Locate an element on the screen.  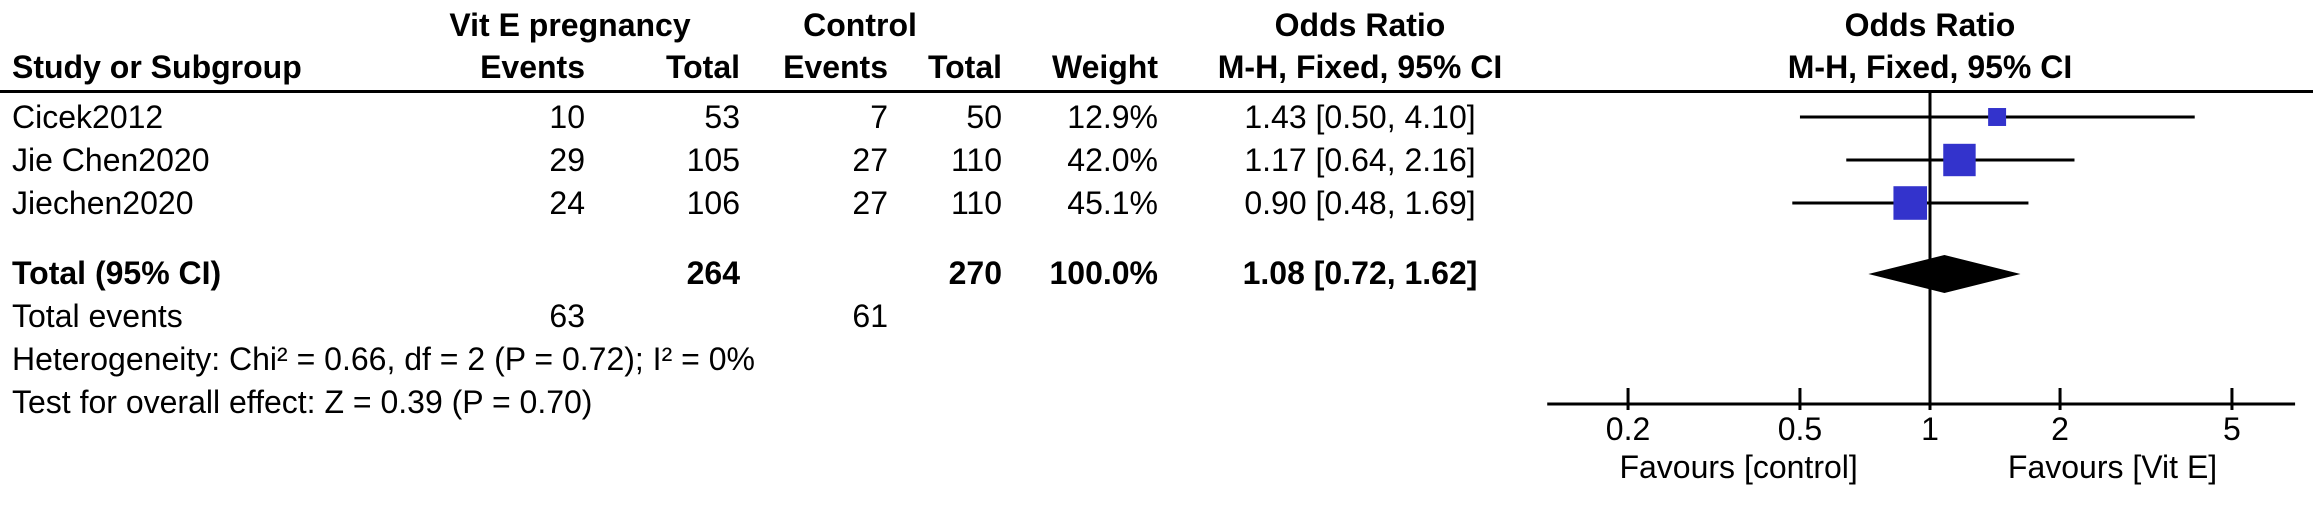
group-header-vit-e: Vit E pregnancy is located at coordinates (570, 25).